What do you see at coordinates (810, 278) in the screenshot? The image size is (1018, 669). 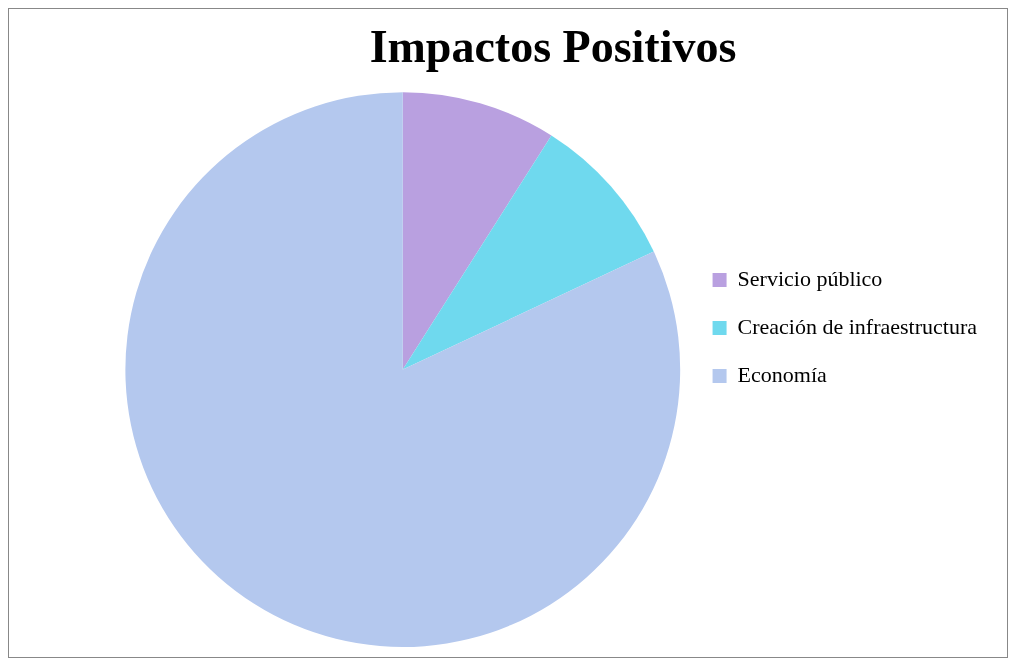 I see `legend-label: Servicio público` at bounding box center [810, 278].